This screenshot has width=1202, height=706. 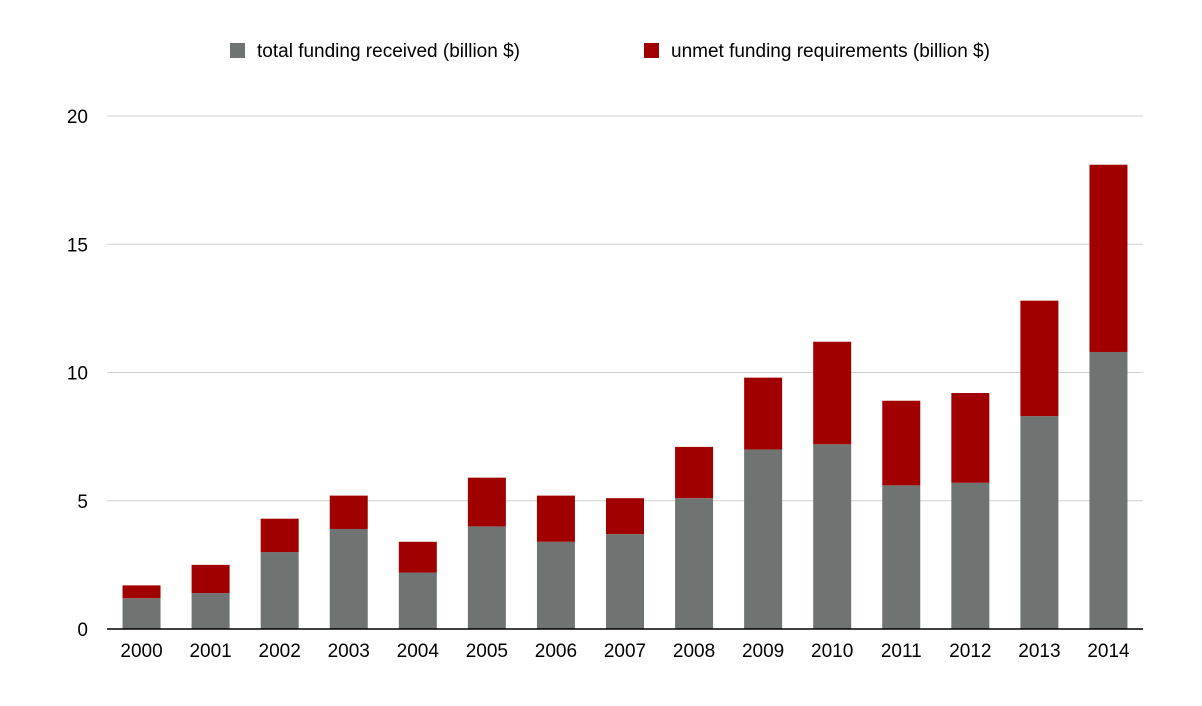 I want to click on x-tick-label: 2004, so click(x=418, y=651).